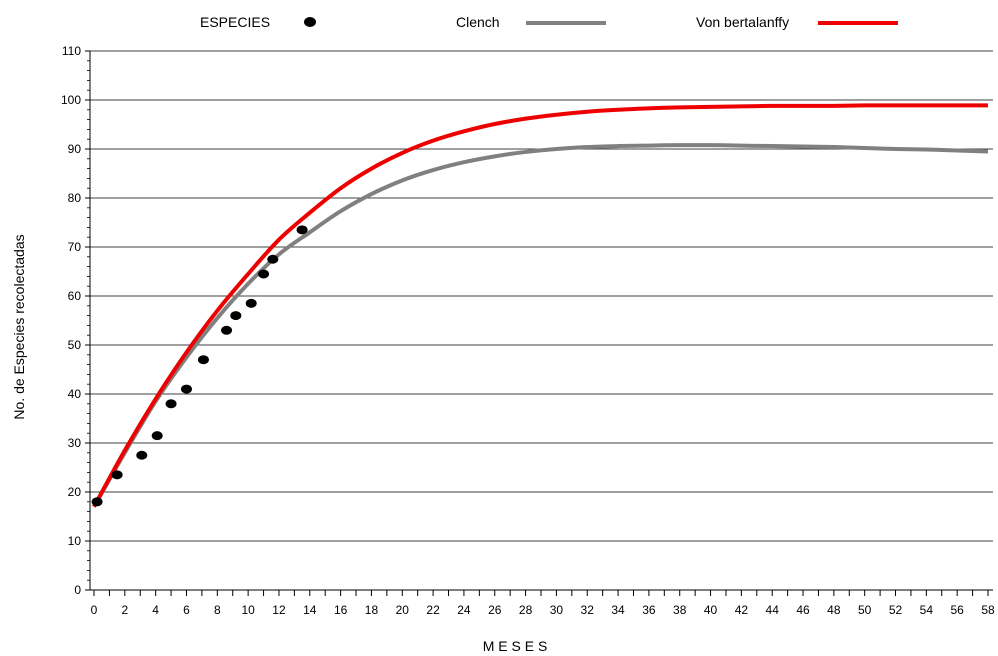  What do you see at coordinates (71, 100) in the screenshot?
I see `y-tick-label: 100` at bounding box center [71, 100].